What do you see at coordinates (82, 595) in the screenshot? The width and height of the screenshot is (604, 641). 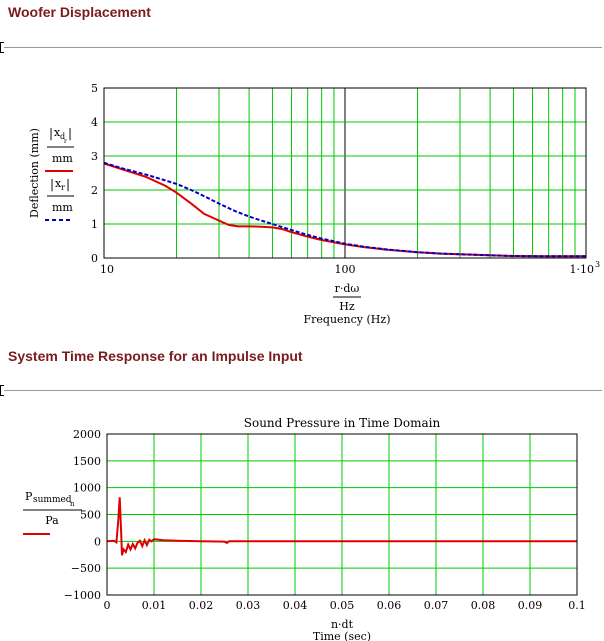 I see `y-tick-label: −1000` at bounding box center [82, 595].